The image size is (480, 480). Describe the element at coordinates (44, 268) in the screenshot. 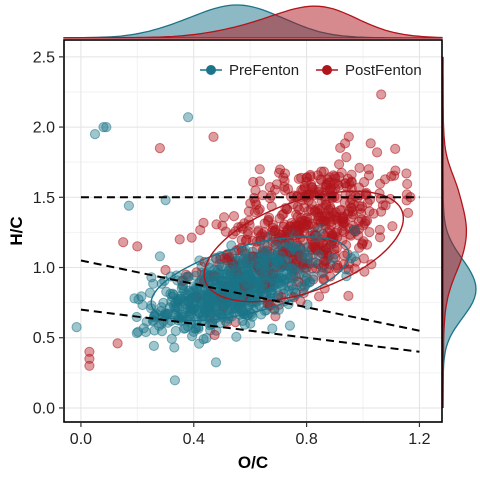

I see `y-tick-label: 1.0` at that location.